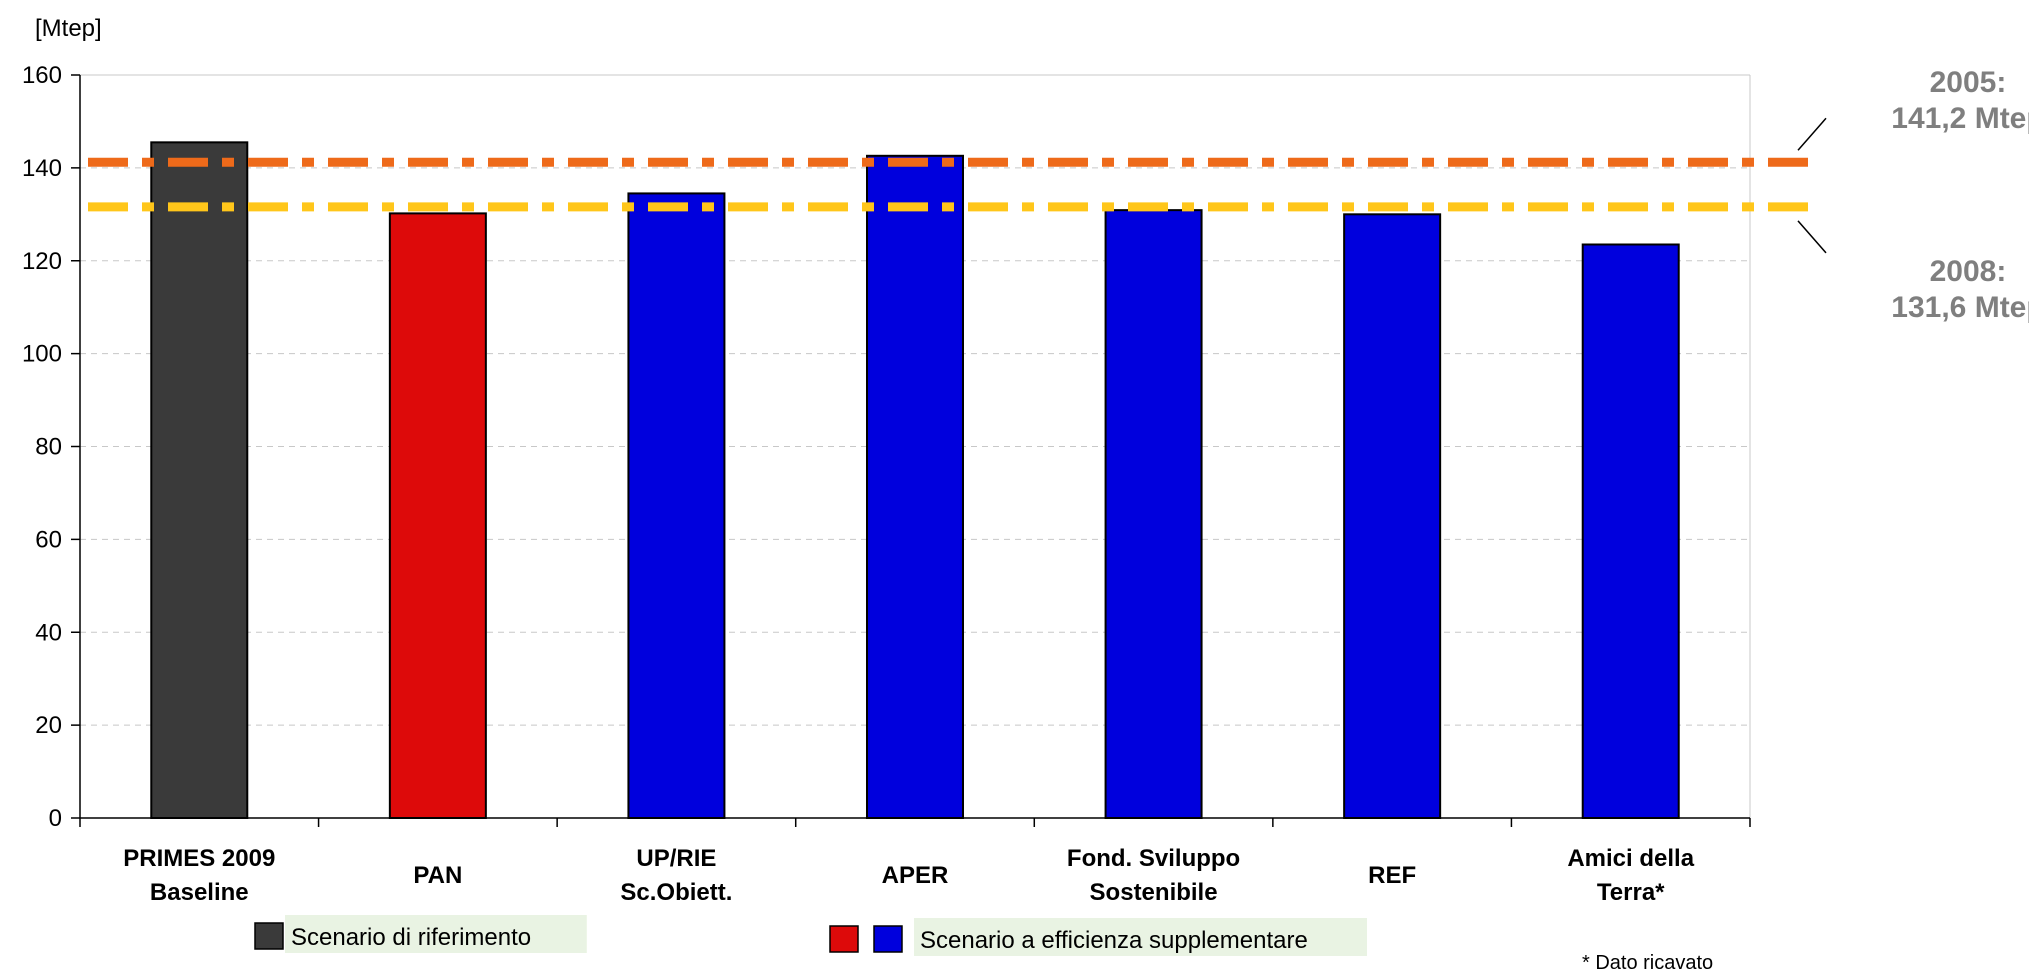 Image resolution: width=2029 pixels, height=972 pixels. What do you see at coordinates (42, 261) in the screenshot?
I see `y-tick-label: 120` at bounding box center [42, 261].